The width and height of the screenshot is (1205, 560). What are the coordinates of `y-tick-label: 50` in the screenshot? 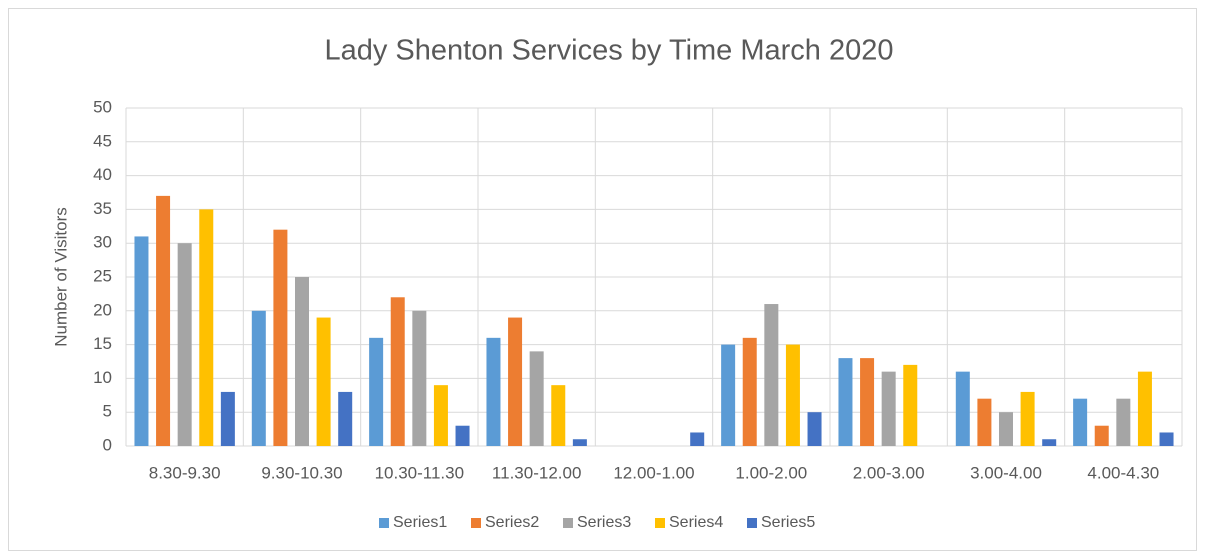 It's located at (102, 106).